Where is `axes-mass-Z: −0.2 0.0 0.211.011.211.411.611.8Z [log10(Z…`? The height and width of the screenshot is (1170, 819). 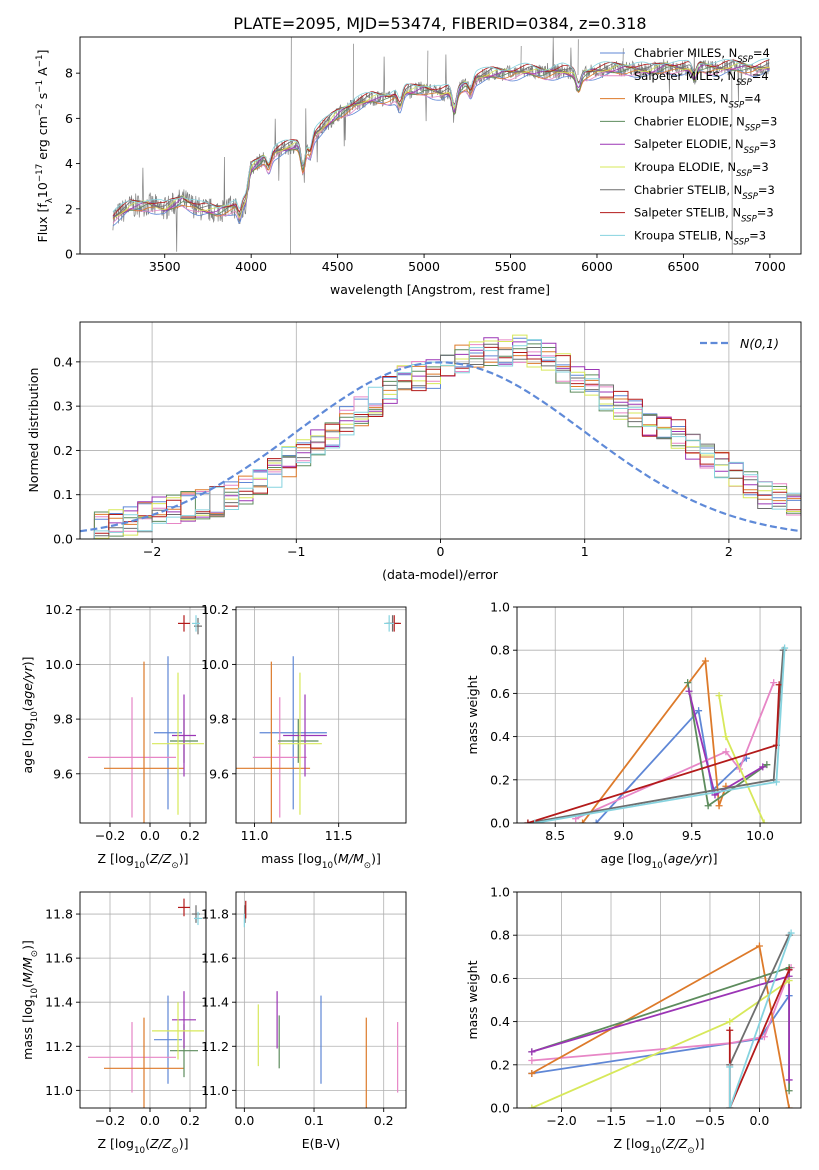
axes-mass-Z: −0.2 0.0 0.211.011.211.411.611.8Z [log10(Z… is located at coordinates (113, 1023).